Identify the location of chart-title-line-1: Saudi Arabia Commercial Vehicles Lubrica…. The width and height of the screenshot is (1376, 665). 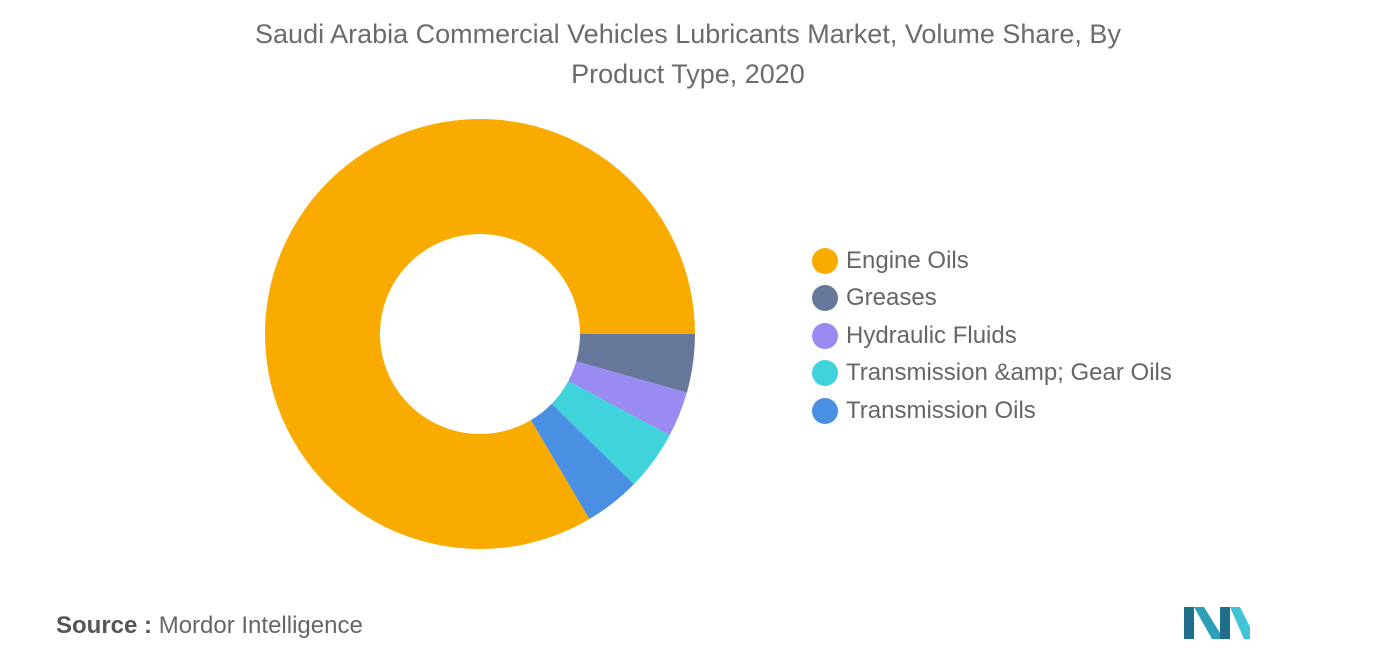
(688, 34).